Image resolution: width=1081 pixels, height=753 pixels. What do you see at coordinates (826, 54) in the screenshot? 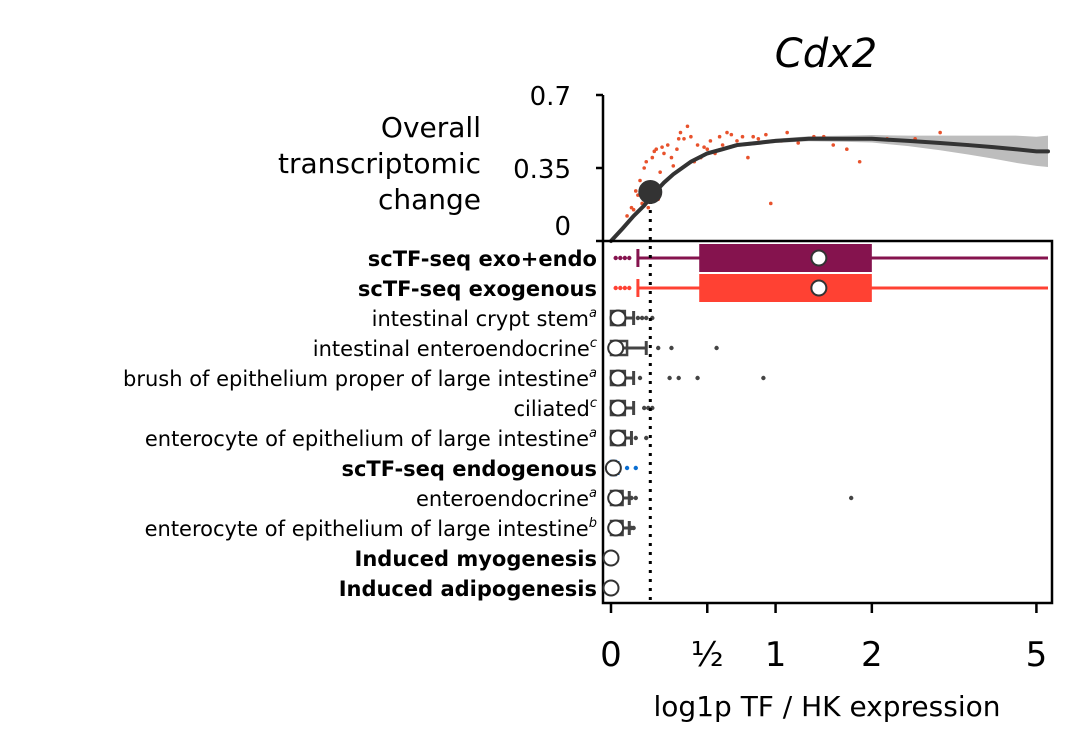
I see `chart-title: Cdx2` at bounding box center [826, 54].